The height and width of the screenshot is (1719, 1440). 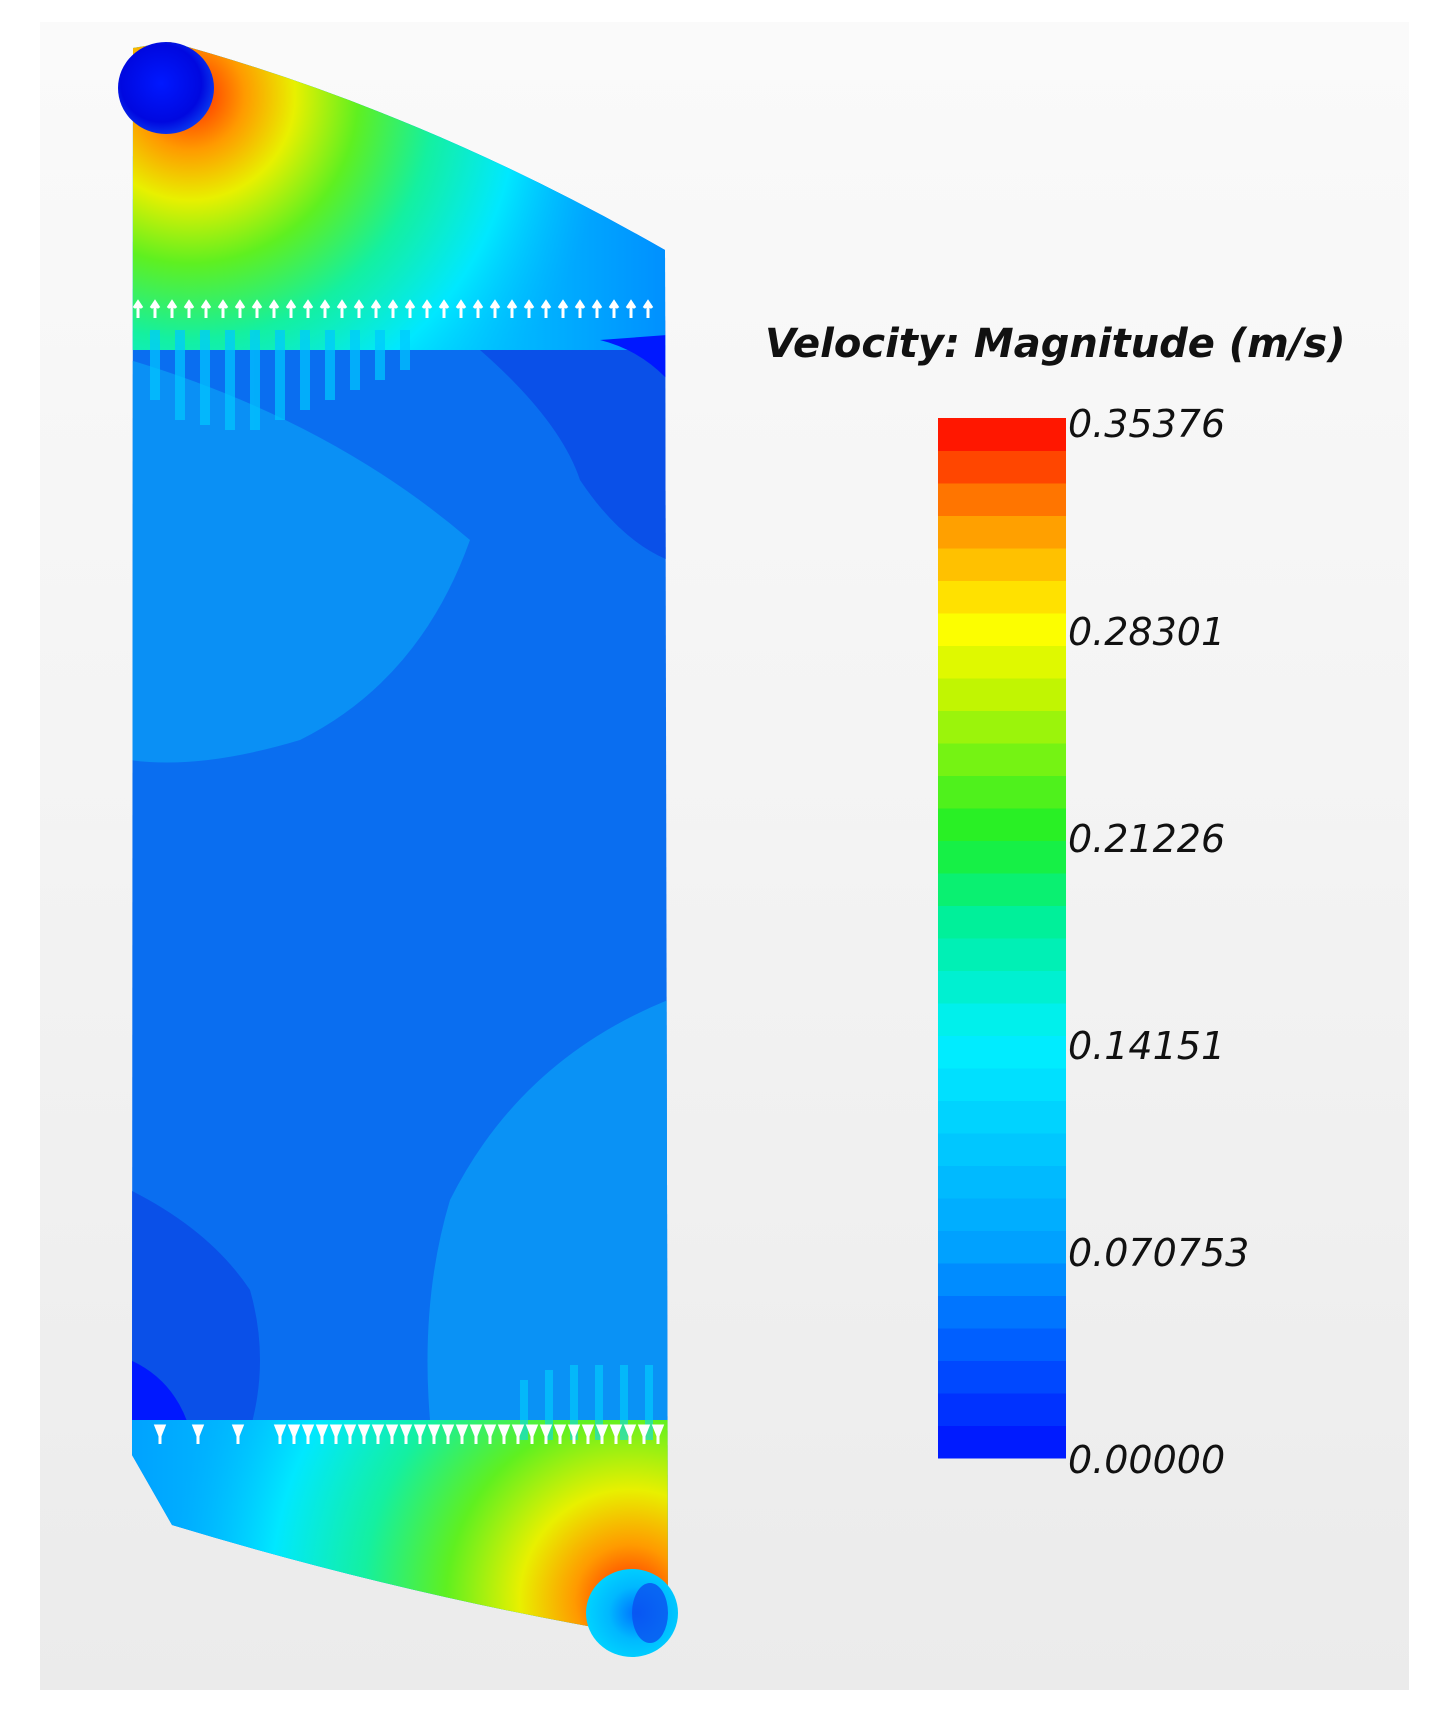 I want to click on top-jet-streaks, so click(x=280, y=380).